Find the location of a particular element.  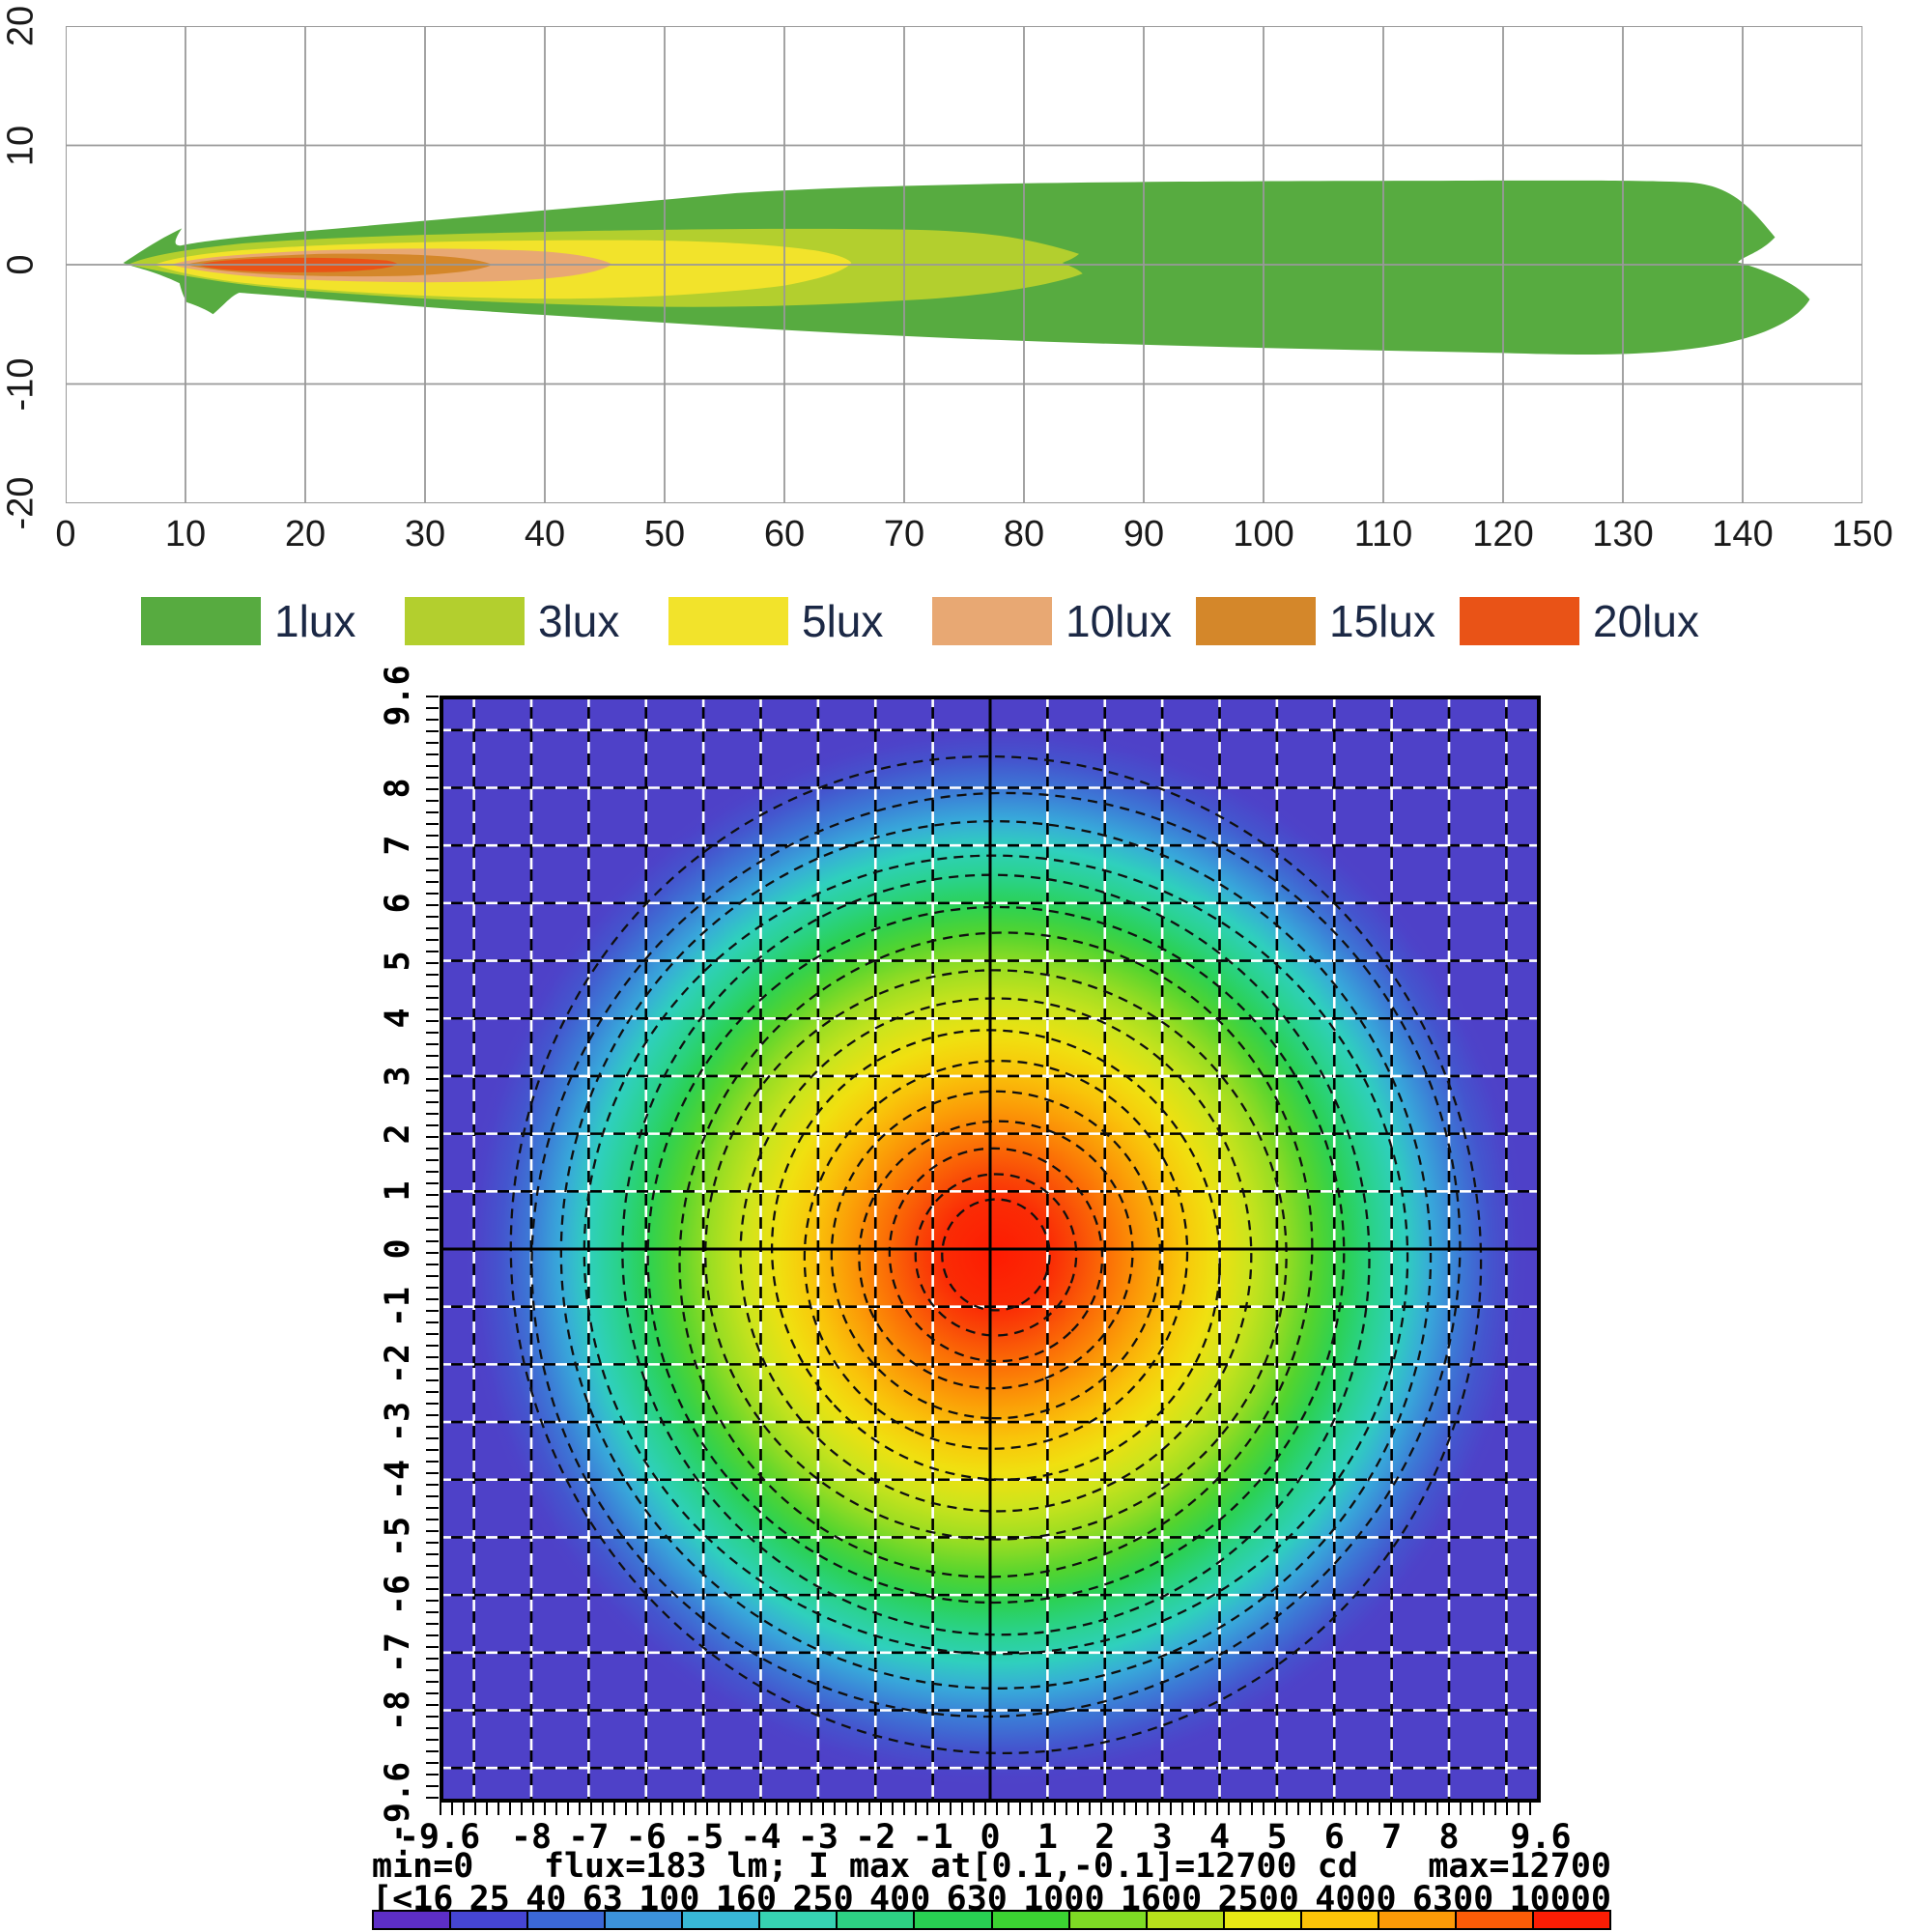

heatmap-x-tick-label: -5 is located at coordinates (703, 1837).